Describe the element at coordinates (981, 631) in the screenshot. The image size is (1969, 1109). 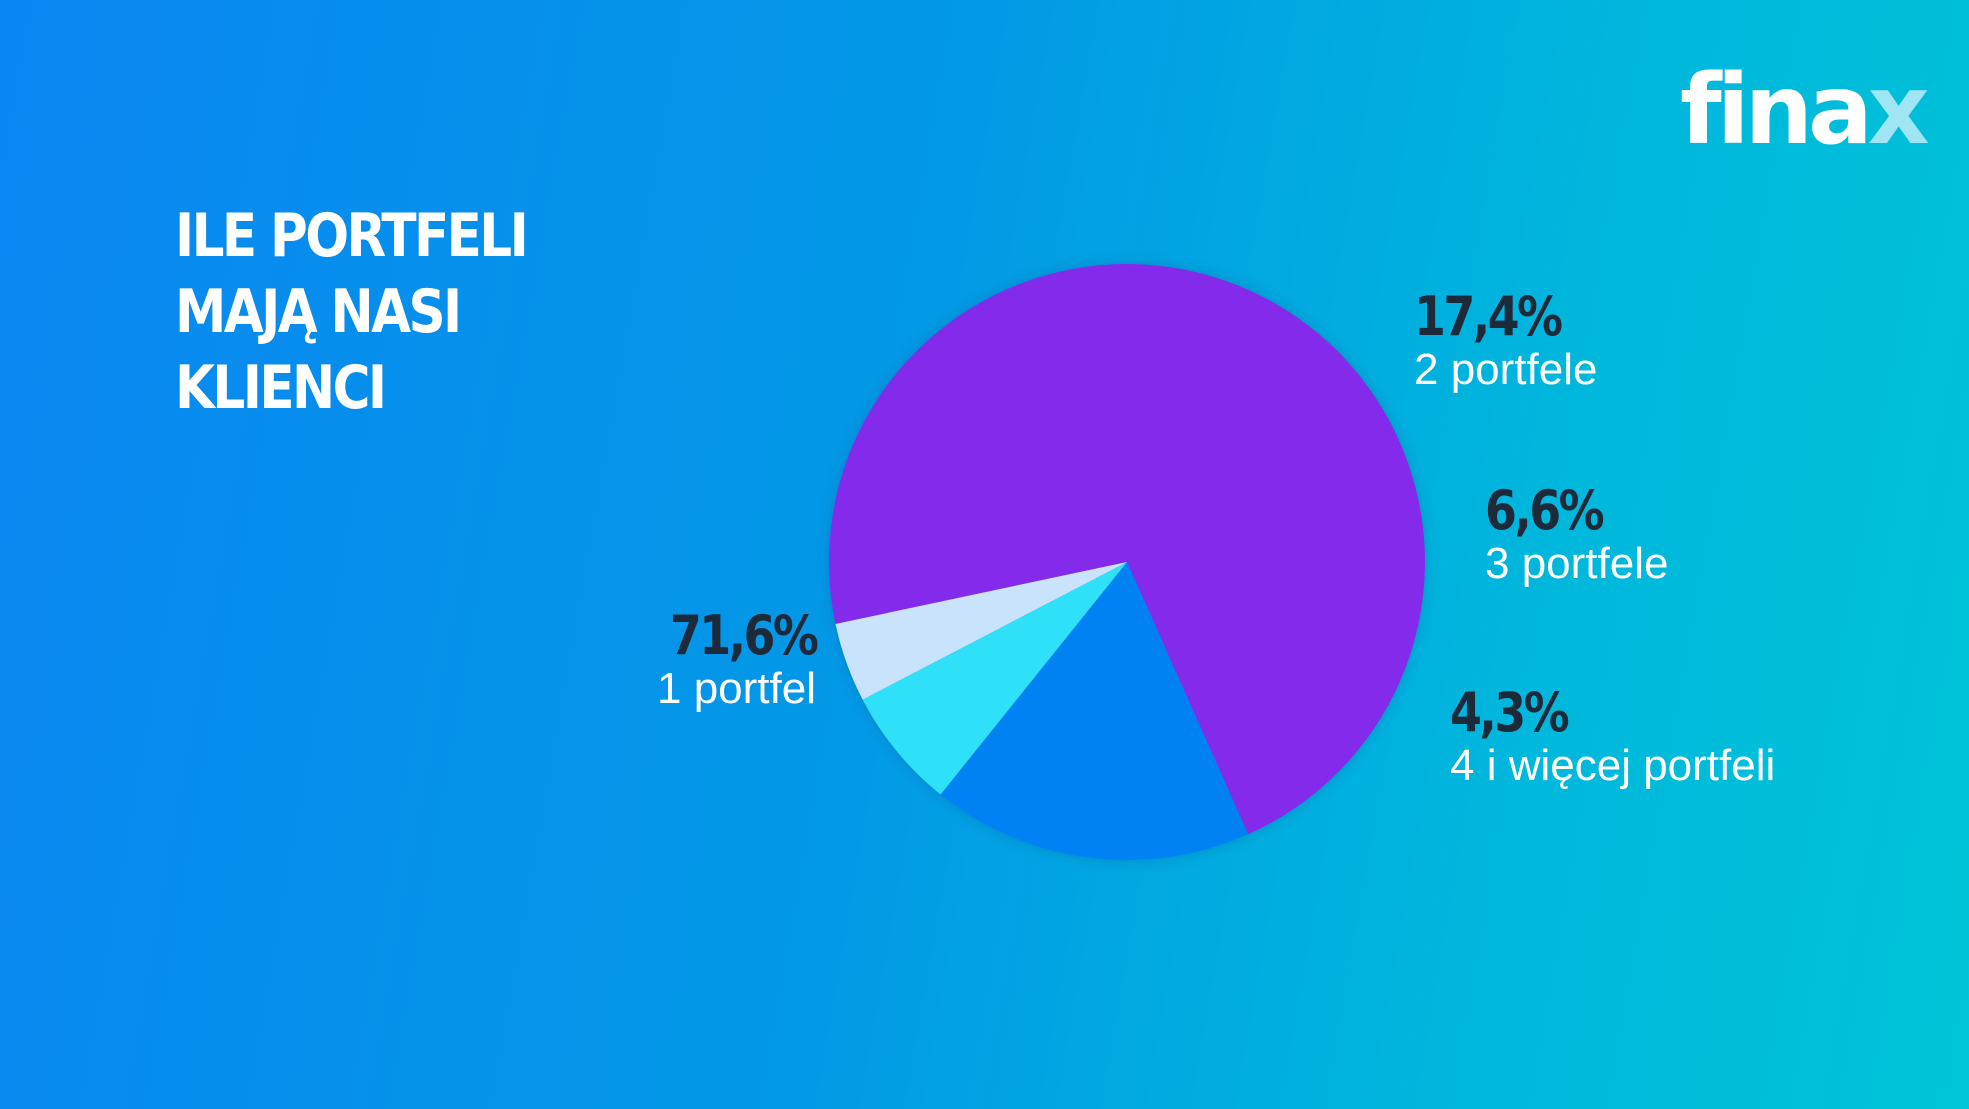
I see `pie-slice-4-i-wiecej-portfeli` at that location.